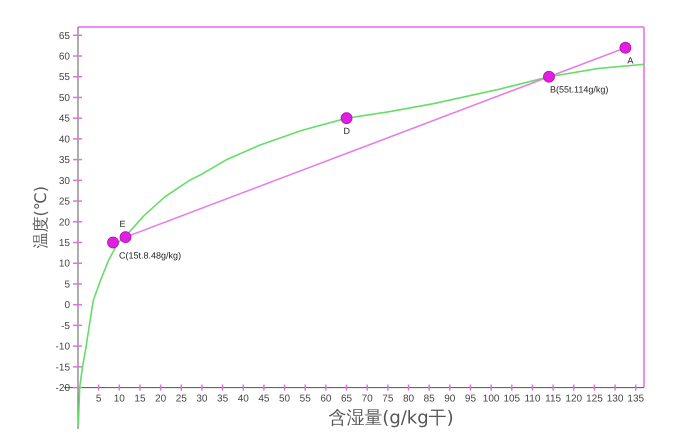 The width and height of the screenshot is (682, 440). I want to click on x-tick-label: 85, so click(430, 399).